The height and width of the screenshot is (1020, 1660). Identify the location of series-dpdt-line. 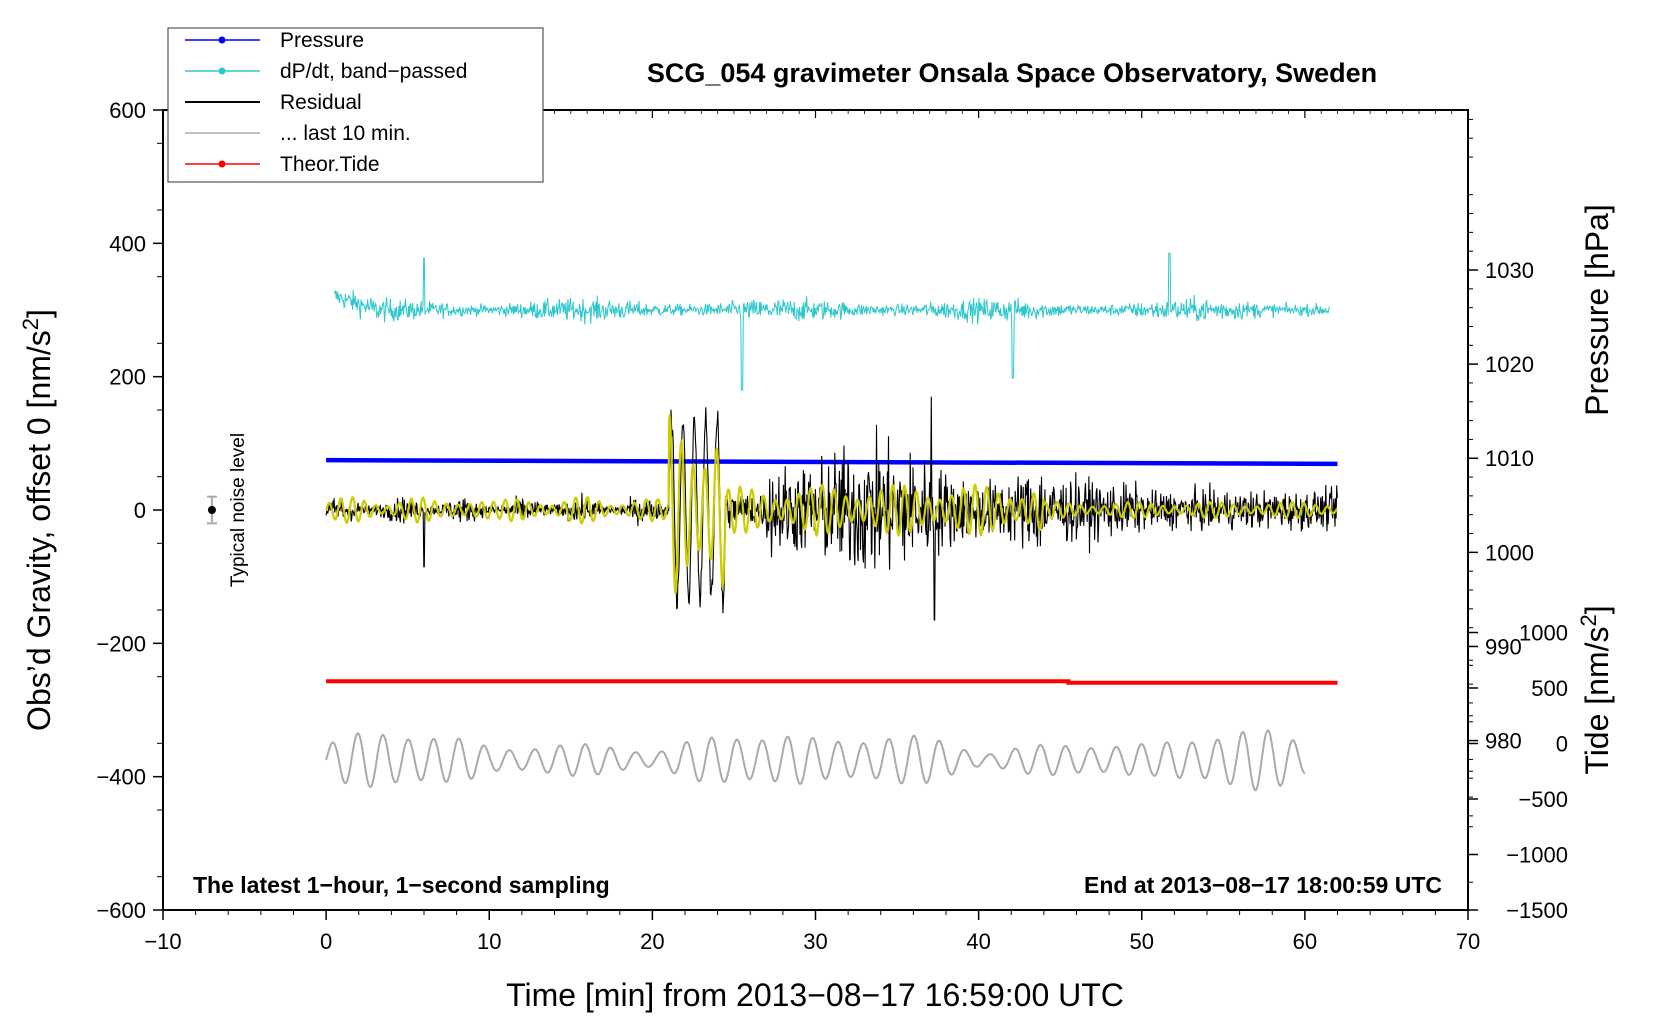
(831, 321).